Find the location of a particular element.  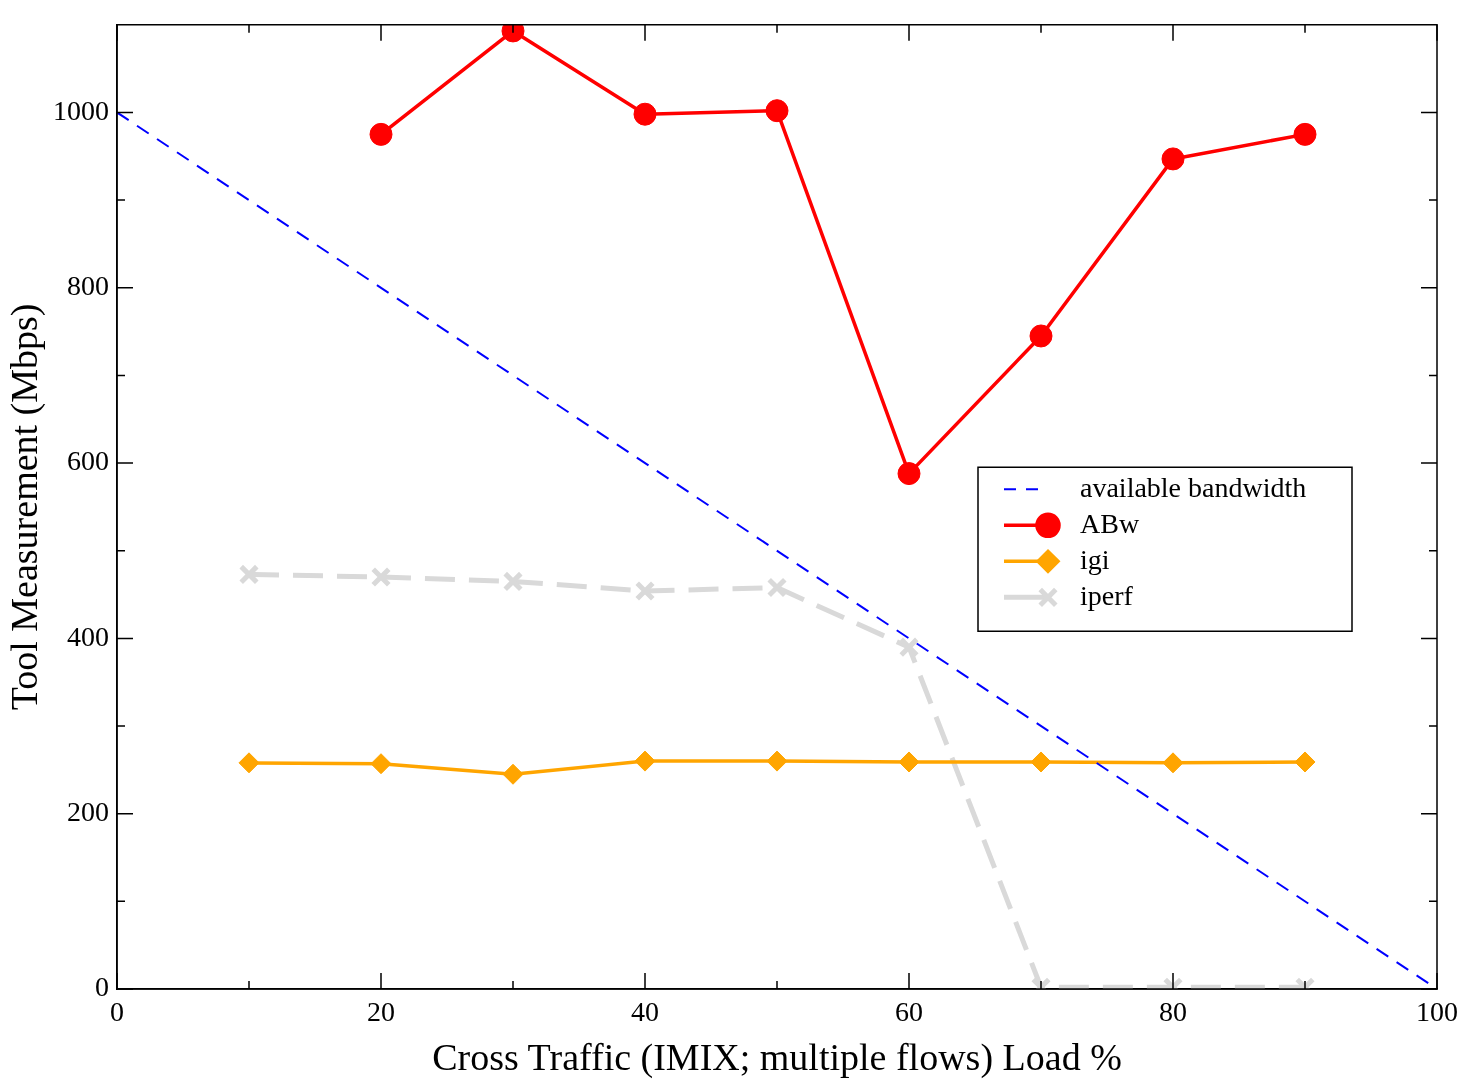

y-tick-label: 200 is located at coordinates (88, 812).